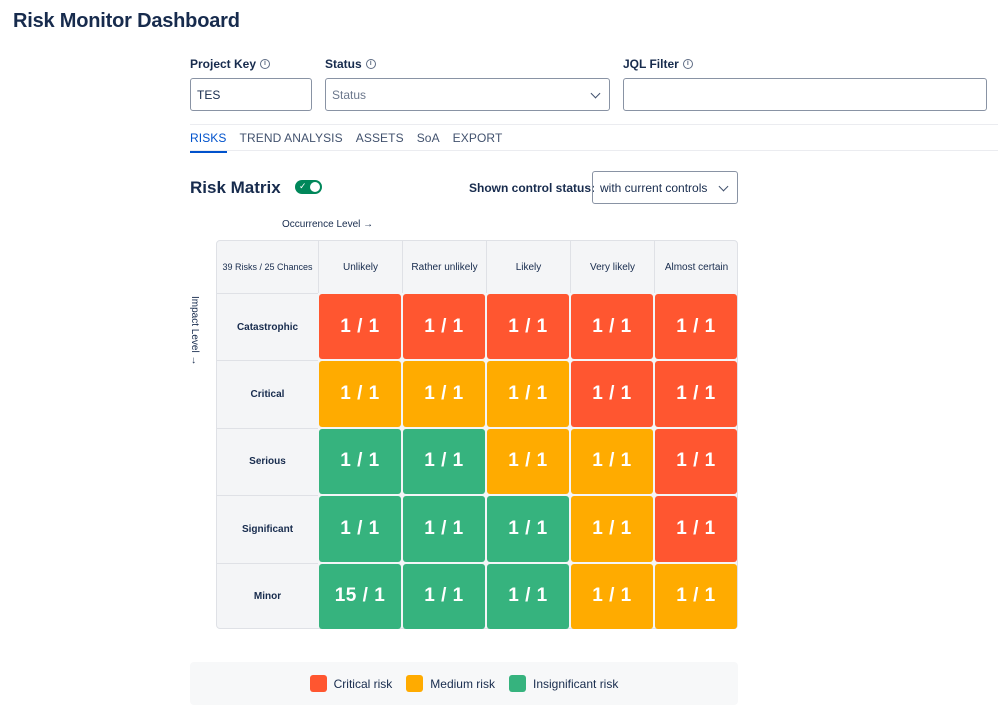  What do you see at coordinates (303, 186) in the screenshot?
I see `check-icon: ✓` at bounding box center [303, 186].